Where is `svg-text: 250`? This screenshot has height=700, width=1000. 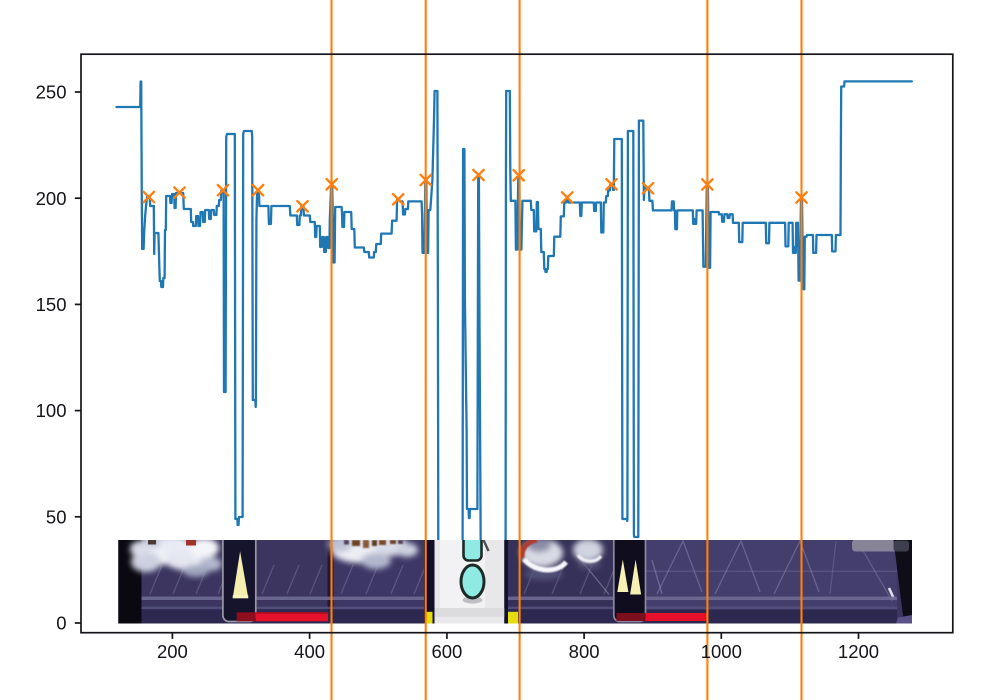 svg-text: 250 is located at coordinates (51, 92).